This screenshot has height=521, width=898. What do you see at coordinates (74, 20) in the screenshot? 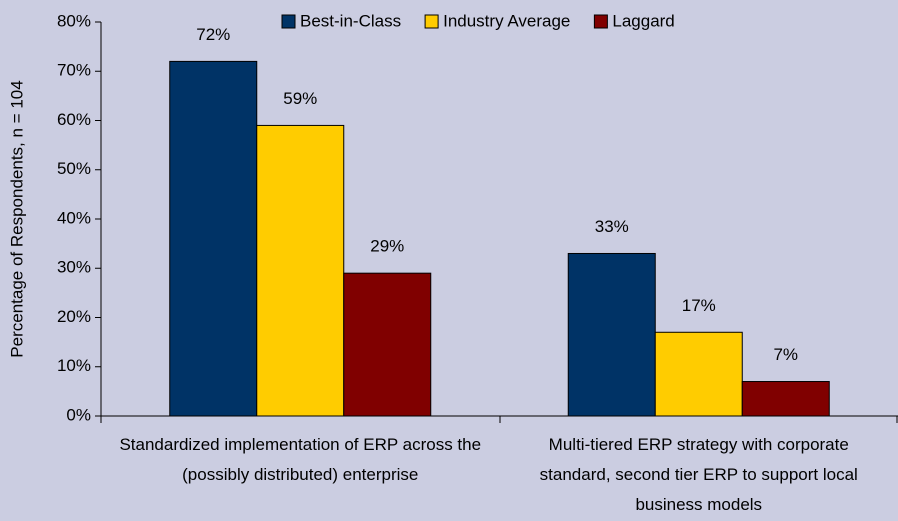
I see `y-tick-label: 80%` at bounding box center [74, 20].